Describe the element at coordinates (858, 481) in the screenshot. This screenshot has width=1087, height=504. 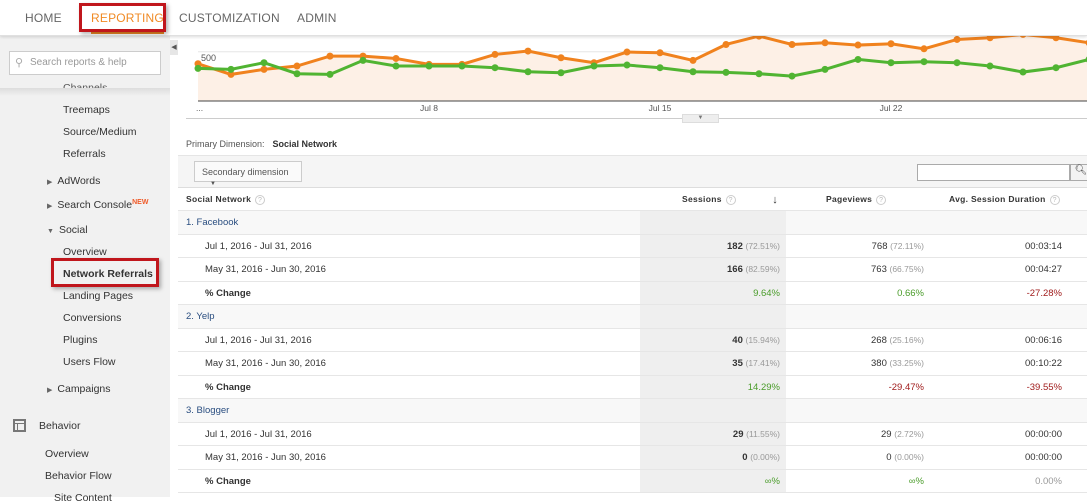
I see `pageviews-change: ∞%` at that location.